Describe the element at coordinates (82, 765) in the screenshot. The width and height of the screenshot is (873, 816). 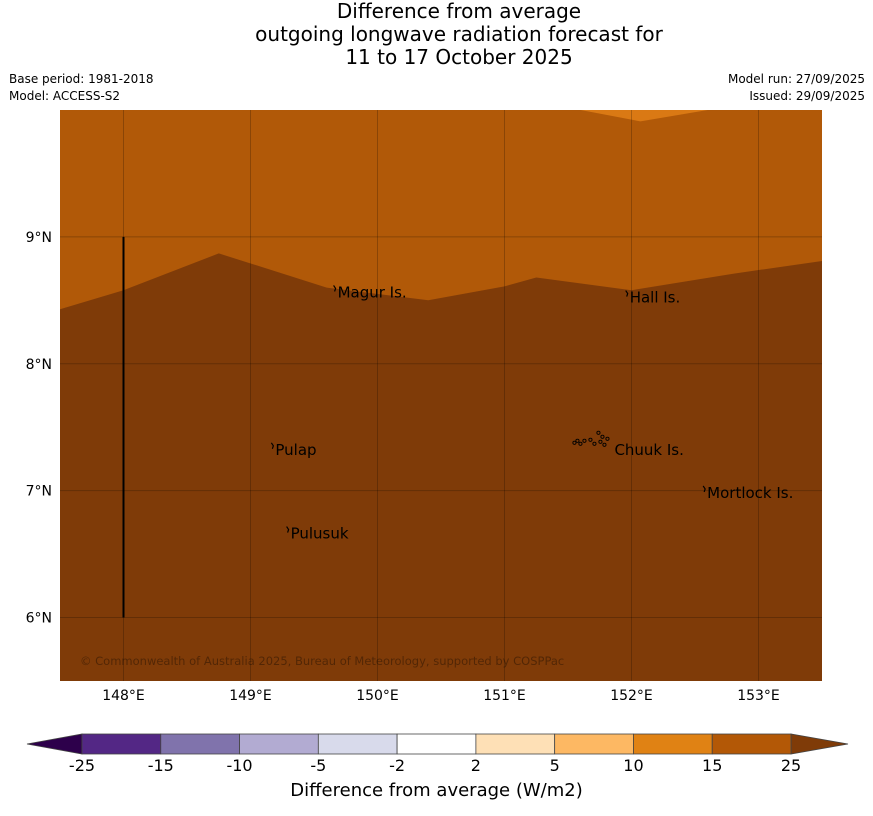
I see `colorbar-tick-label: -25` at that location.